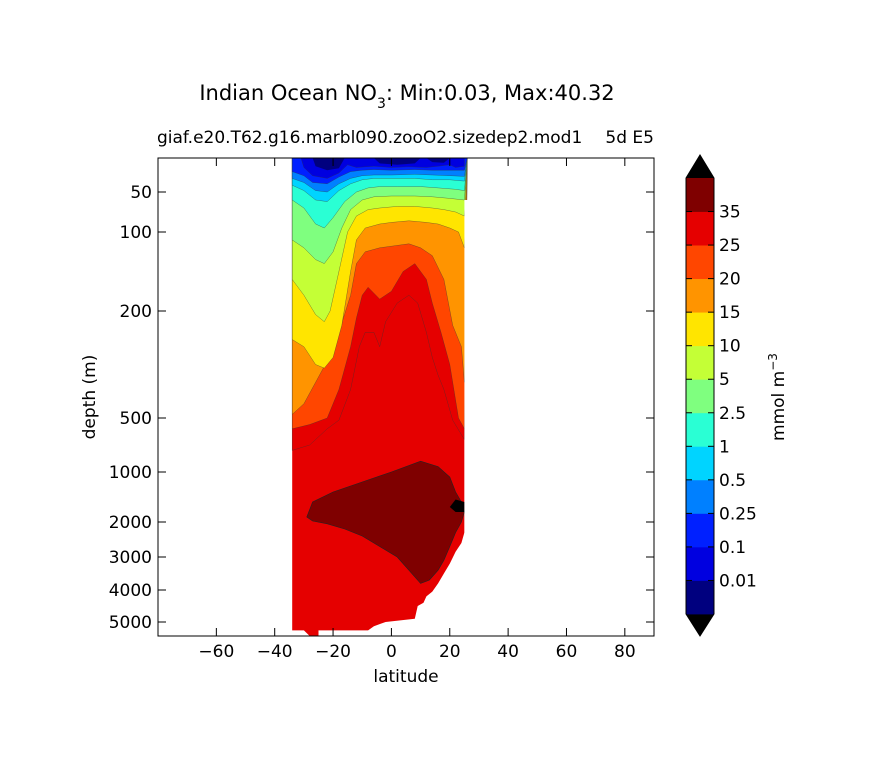  I want to click on y-tick-label: 1000, so click(130, 473).